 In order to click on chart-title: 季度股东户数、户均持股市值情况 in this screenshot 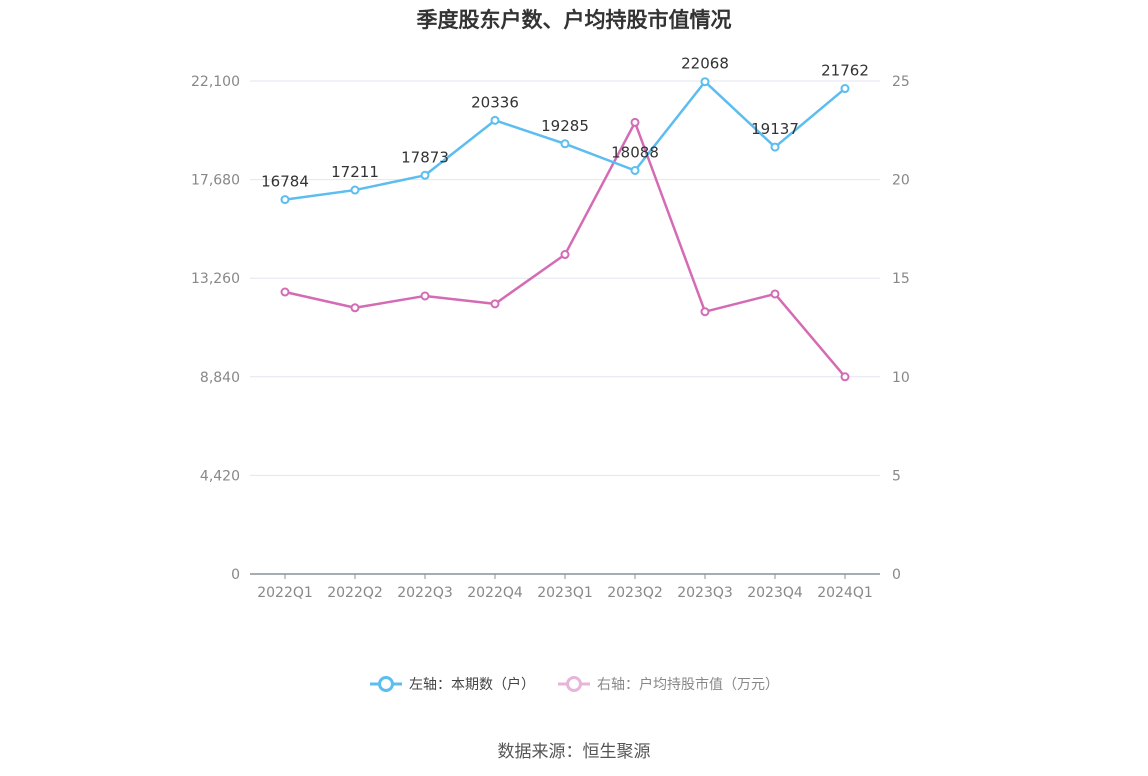, I will do `click(574, 20)`.